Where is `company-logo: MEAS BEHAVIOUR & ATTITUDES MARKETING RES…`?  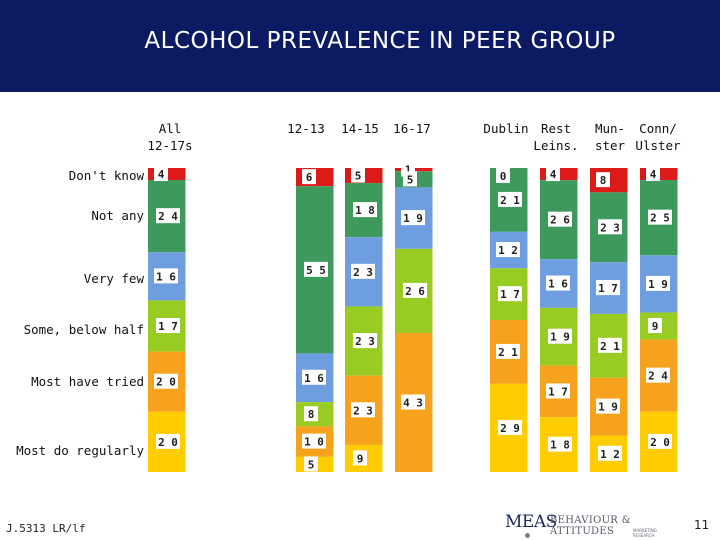
company-logo: MEAS BEHAVIOUR & ATTITUDES MARKETING RES… is located at coordinates (590, 525).